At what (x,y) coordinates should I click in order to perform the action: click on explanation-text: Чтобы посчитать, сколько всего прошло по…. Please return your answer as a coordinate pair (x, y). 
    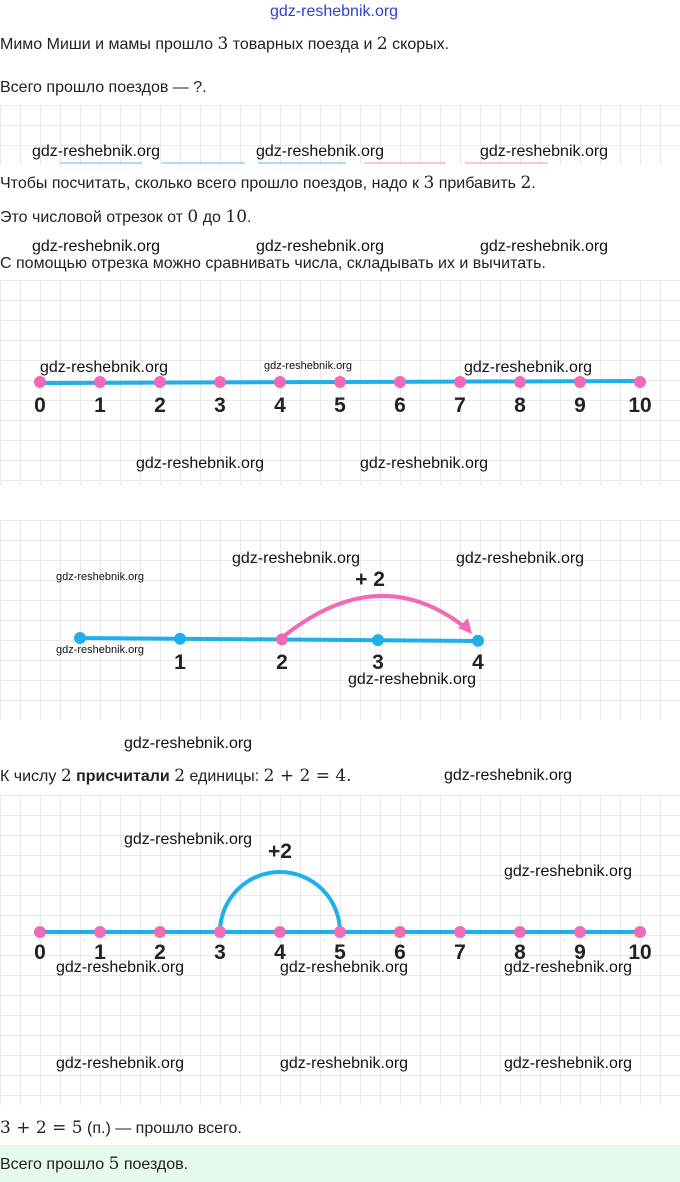
    Looking at the image, I should click on (268, 183).